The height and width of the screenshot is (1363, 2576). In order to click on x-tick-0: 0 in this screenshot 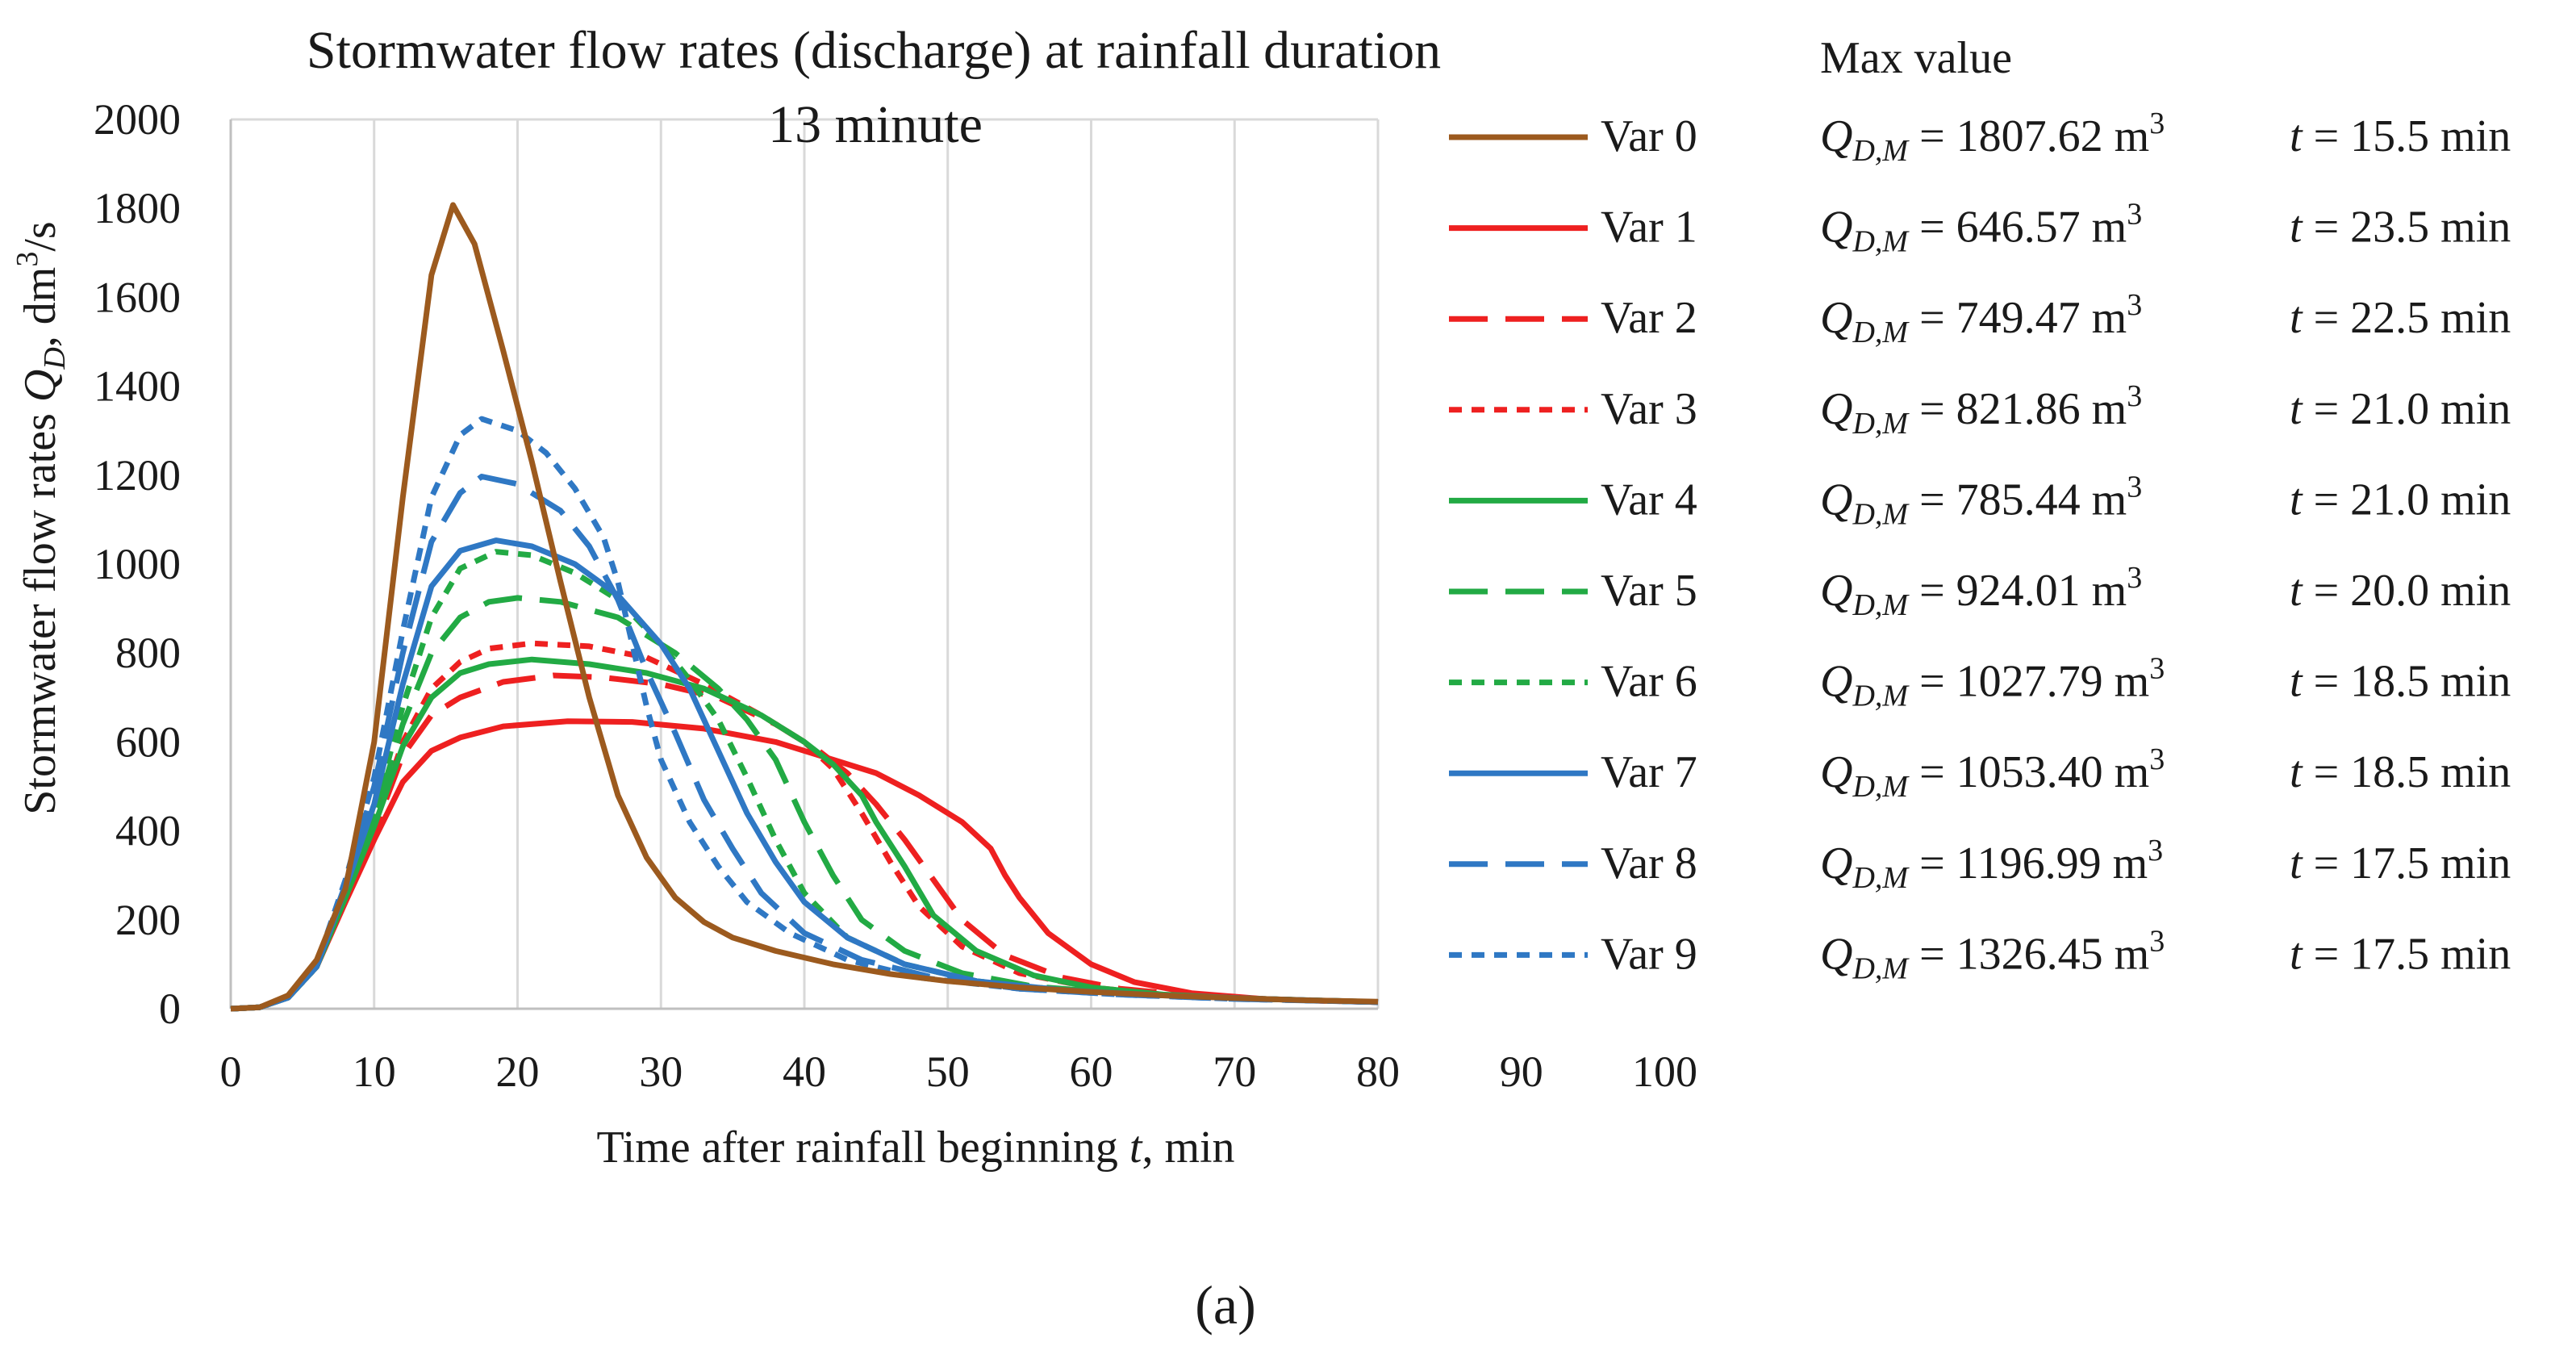, I will do `click(231, 1071)`.